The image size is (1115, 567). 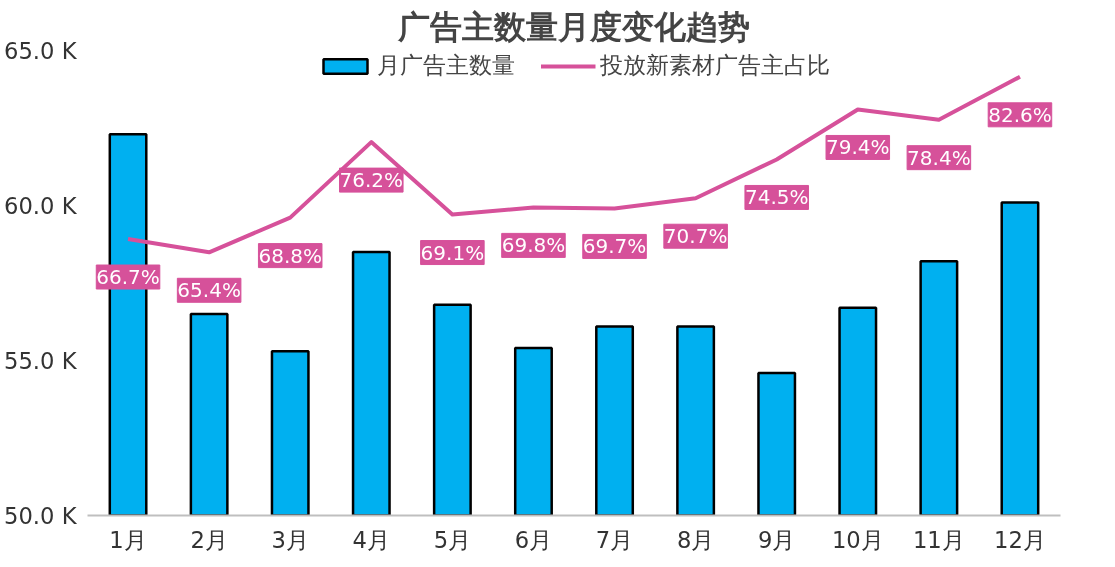 What do you see at coordinates (209, 290) in the screenshot?
I see `data-label: 65.4%` at bounding box center [209, 290].